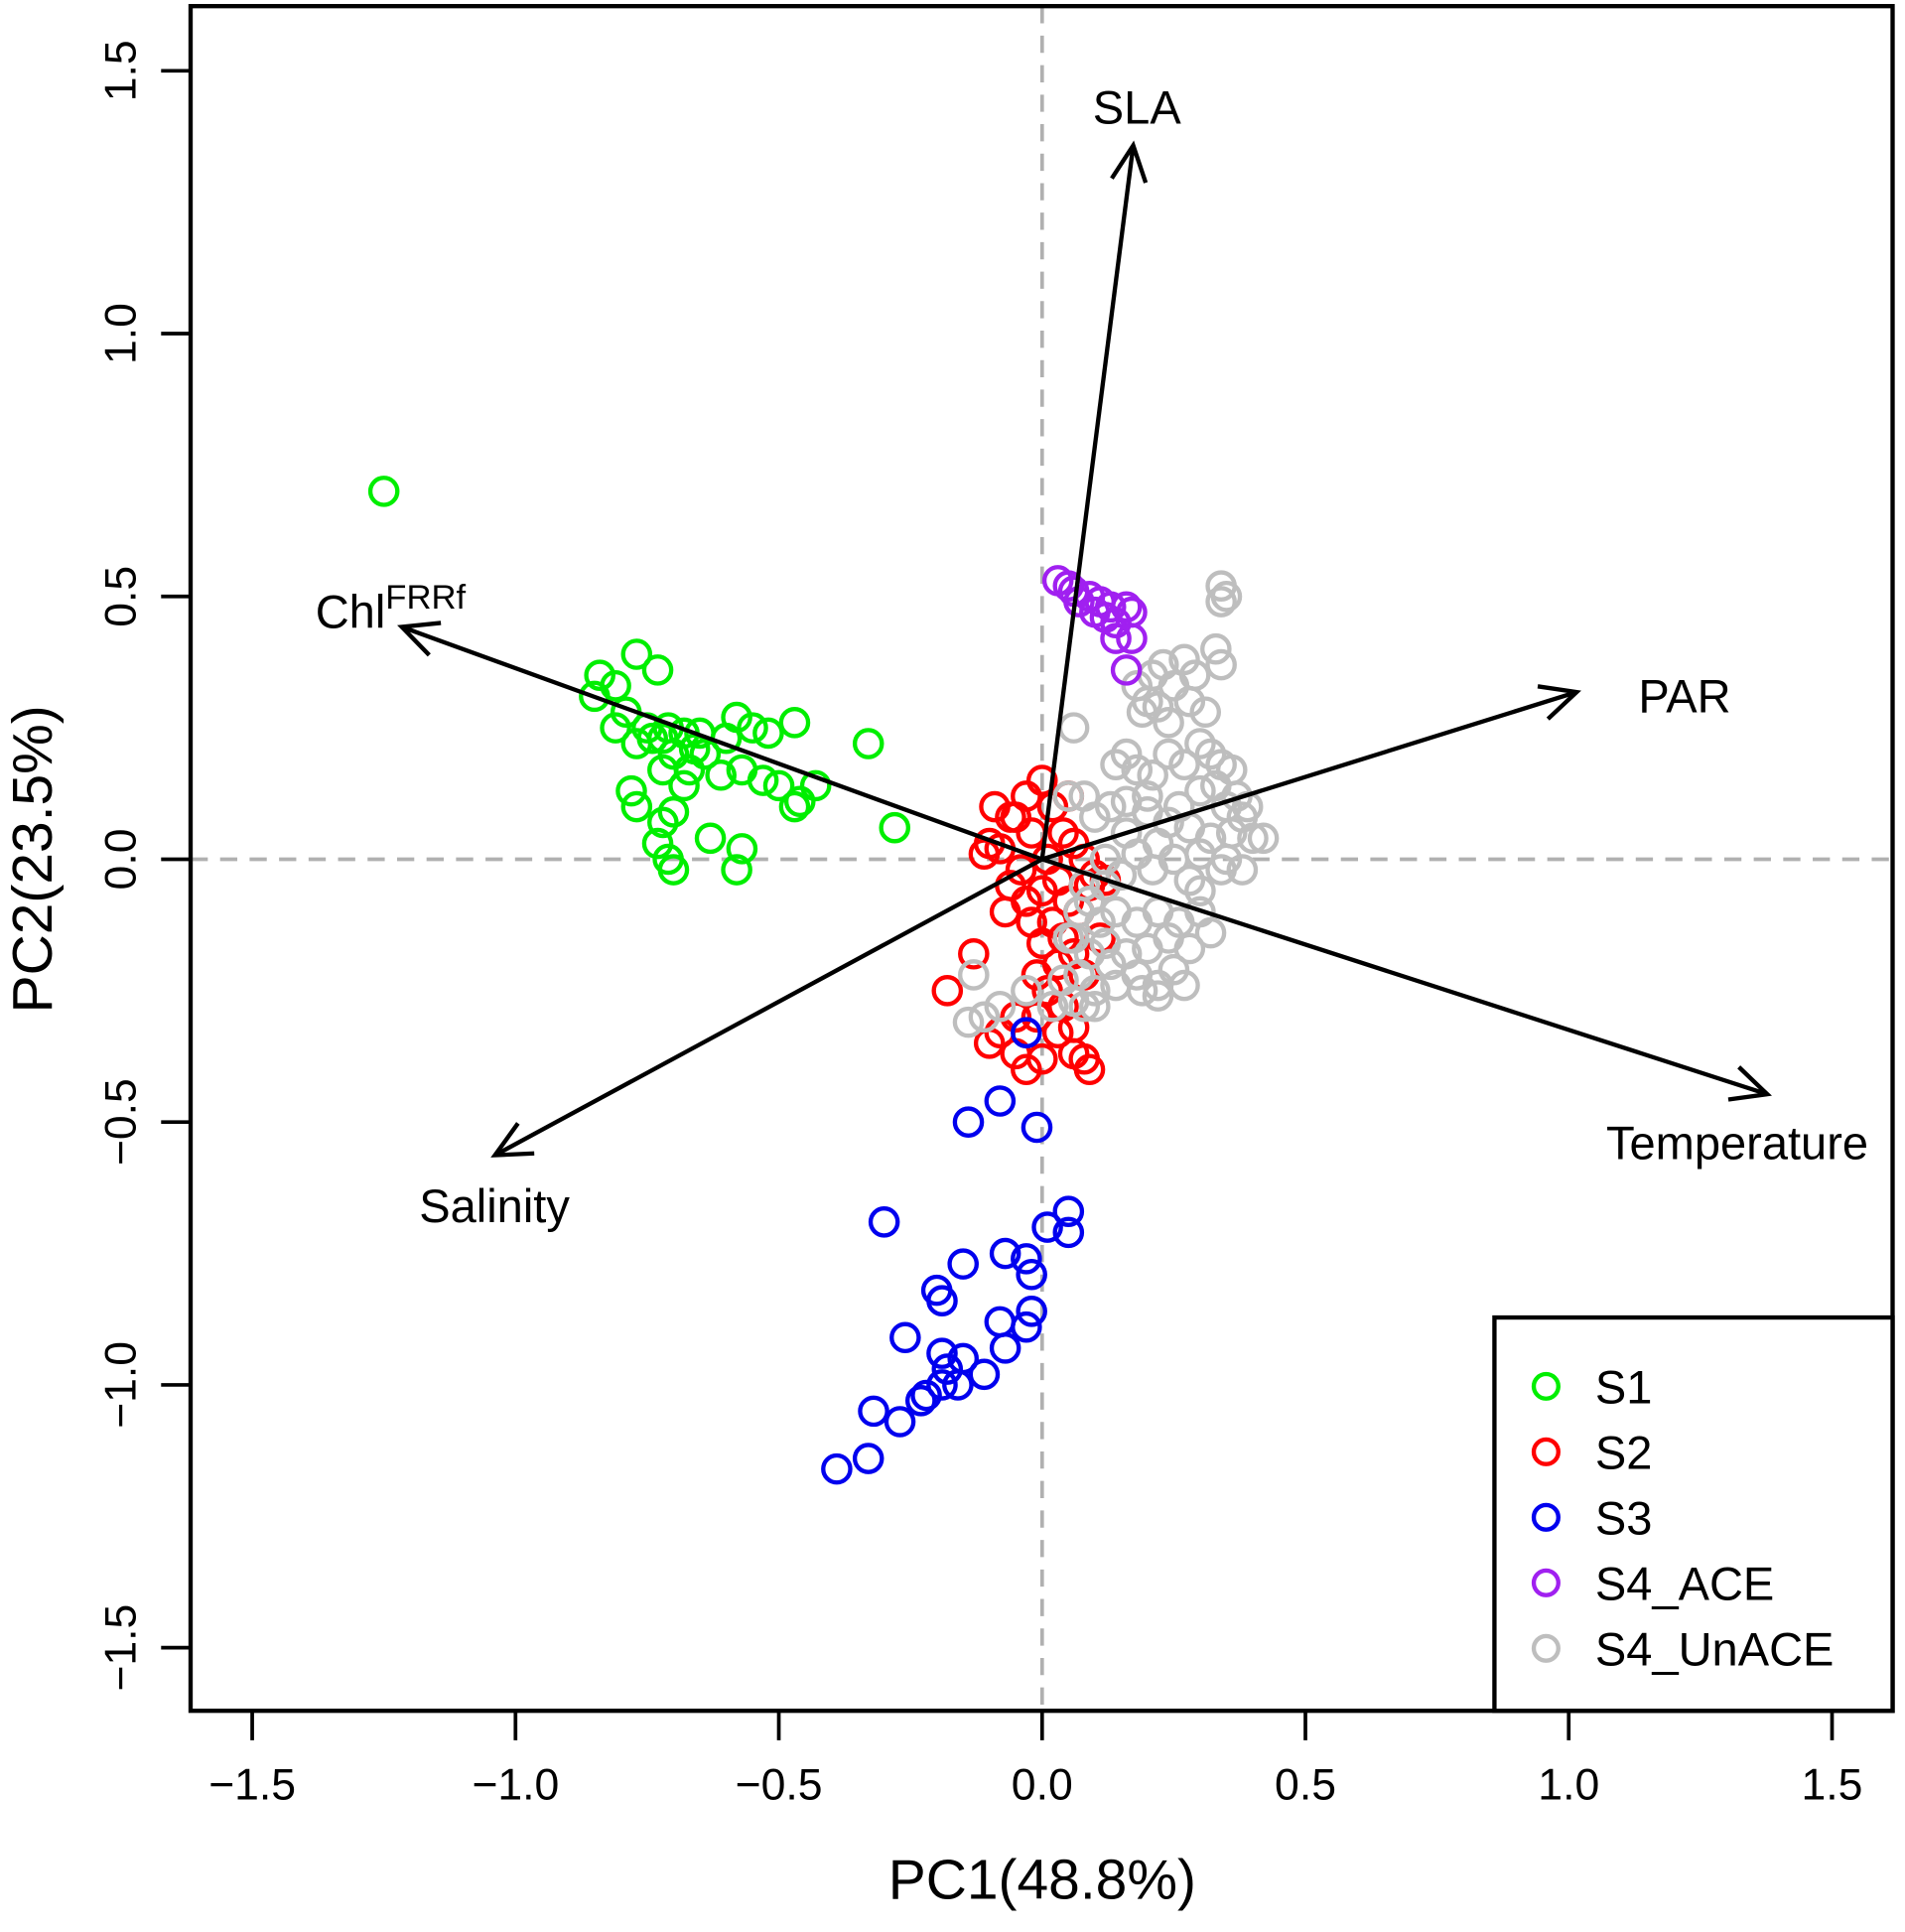 The image size is (1905, 1932). I want to click on y-tick-label: −1.5, so click(120, 1648).